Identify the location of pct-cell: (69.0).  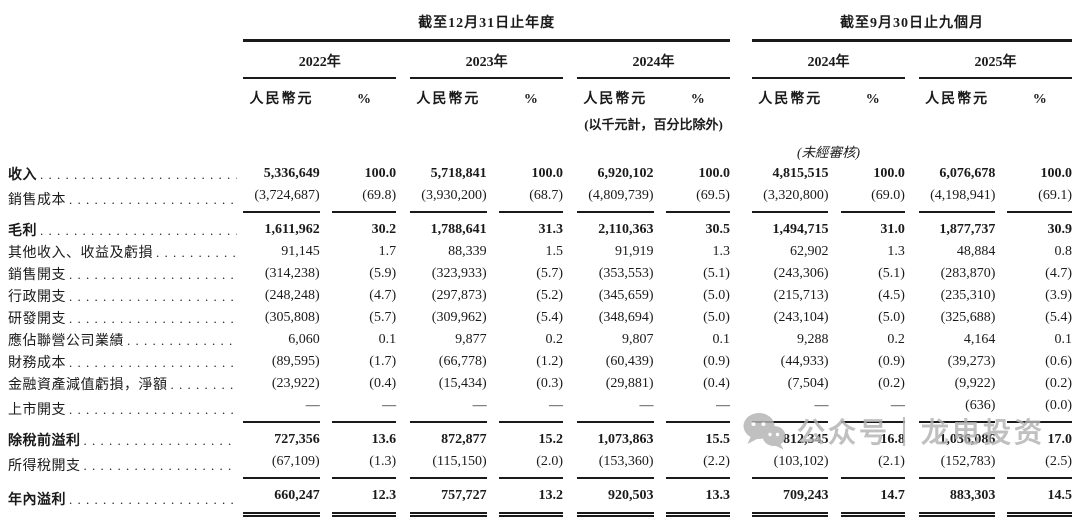
(872, 199).